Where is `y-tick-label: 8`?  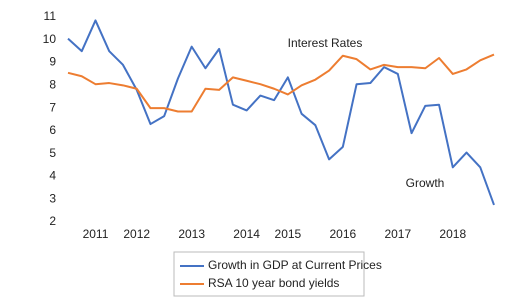
y-tick-label: 8 is located at coordinates (52, 85).